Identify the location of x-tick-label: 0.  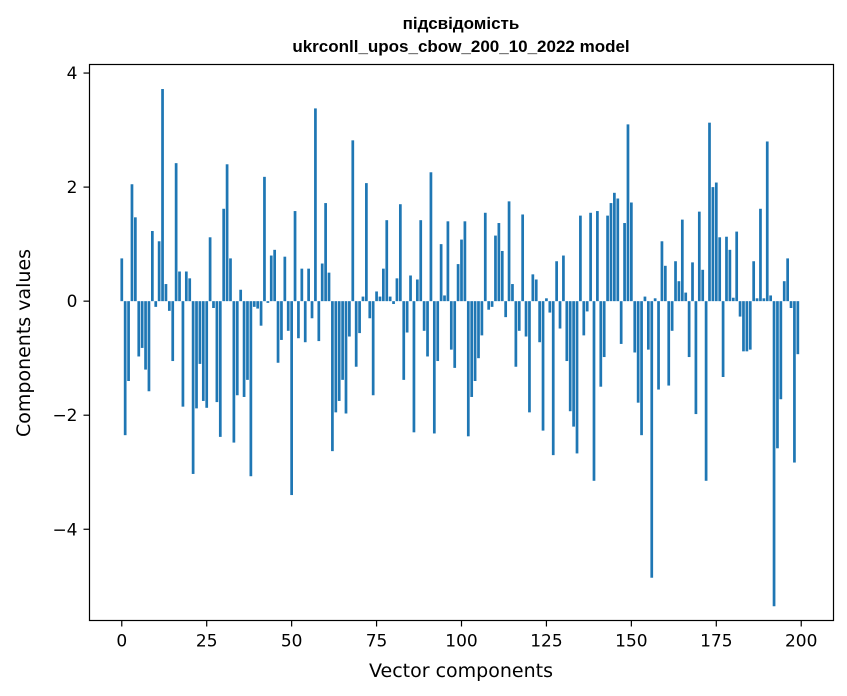
(121, 642).